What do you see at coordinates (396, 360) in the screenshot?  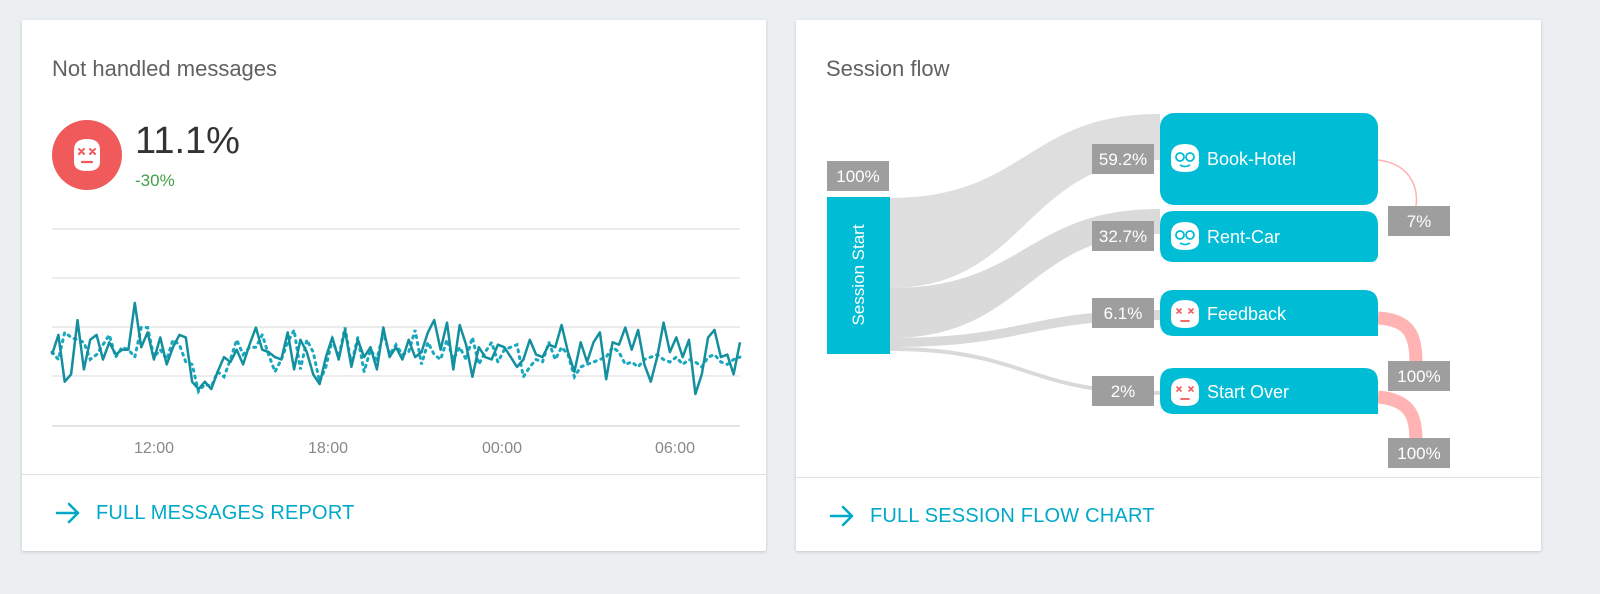 I see `series-line-dotted` at bounding box center [396, 360].